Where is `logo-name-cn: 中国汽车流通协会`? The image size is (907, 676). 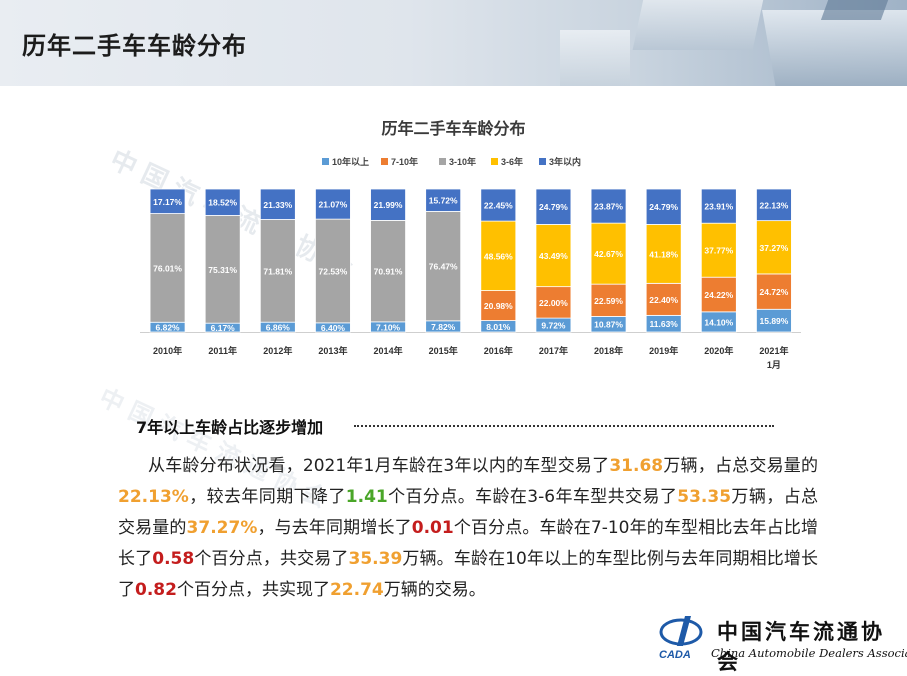 logo-name-cn: 中国汽车流通协会 is located at coordinates (801, 646).